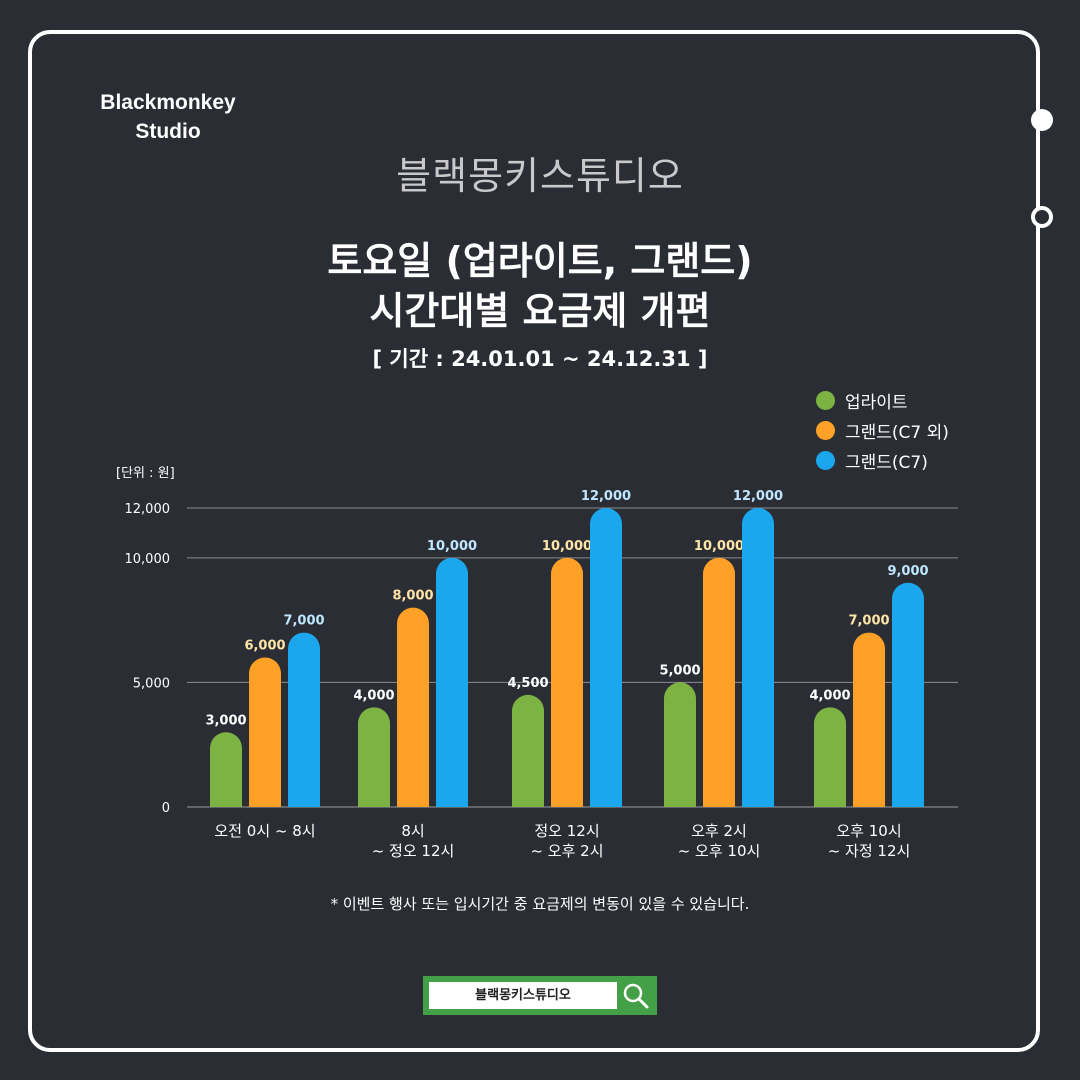 The width and height of the screenshot is (1080, 1080). What do you see at coordinates (264, 646) in the screenshot?
I see `data-label: 6,000` at bounding box center [264, 646].